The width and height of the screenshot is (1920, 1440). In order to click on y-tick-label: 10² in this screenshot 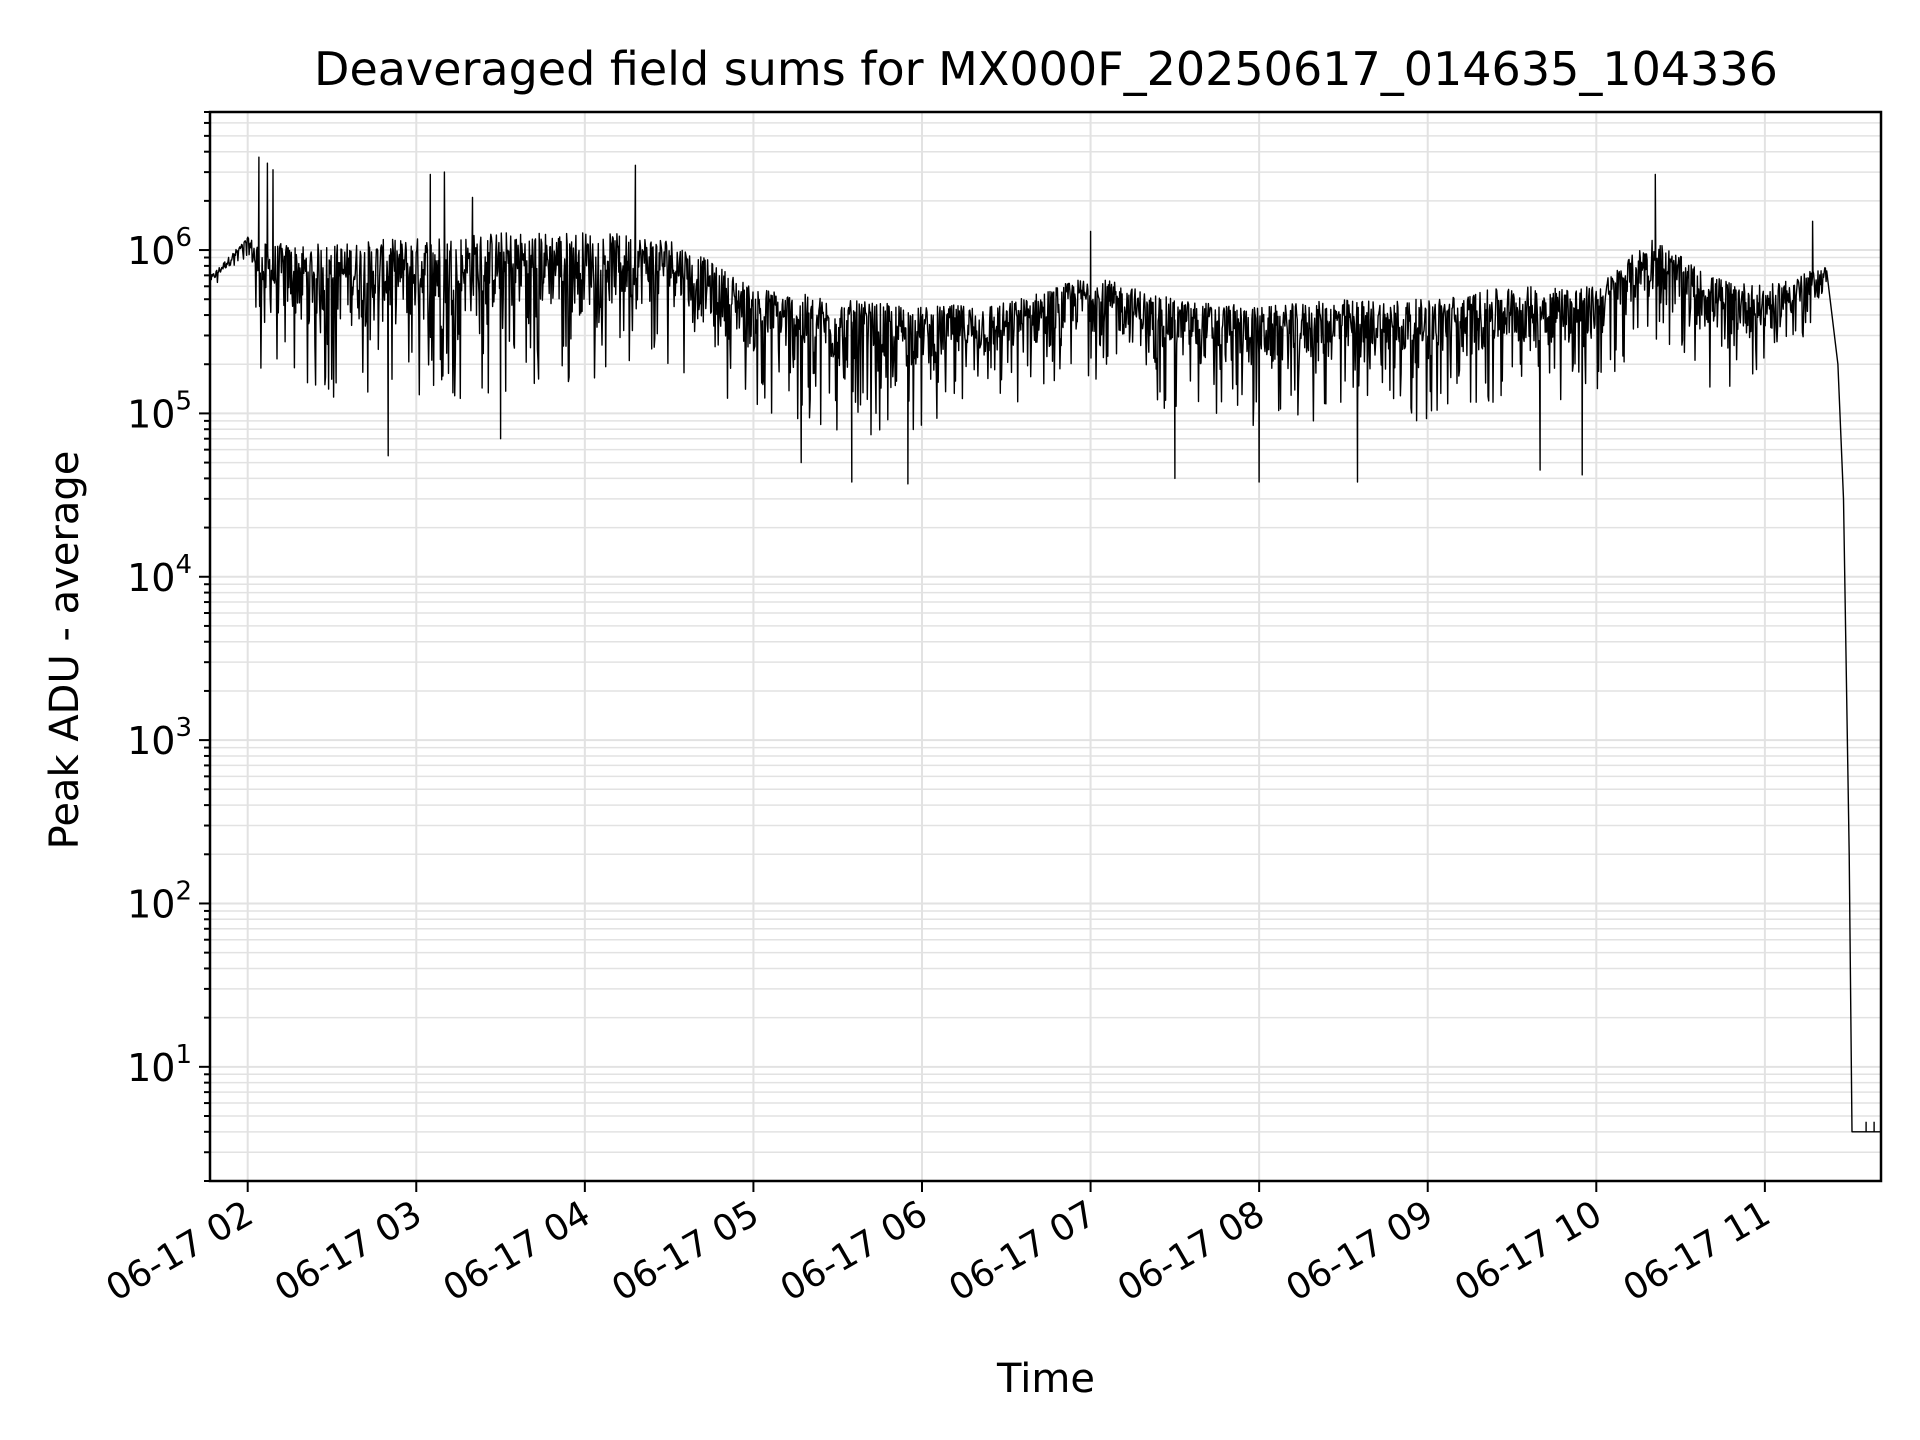, I will do `click(159, 901)`.